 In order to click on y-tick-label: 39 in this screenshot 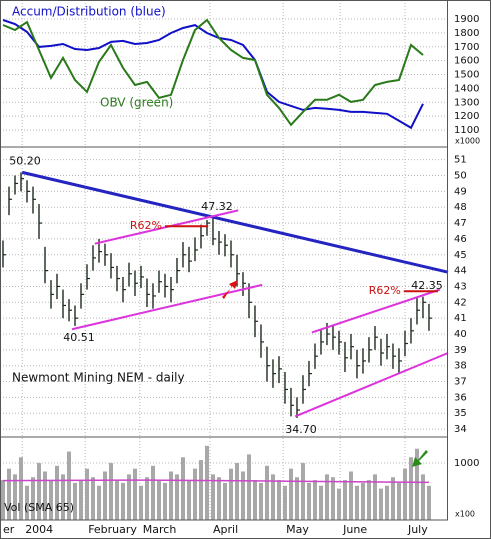, I will do `click(460, 350)`.